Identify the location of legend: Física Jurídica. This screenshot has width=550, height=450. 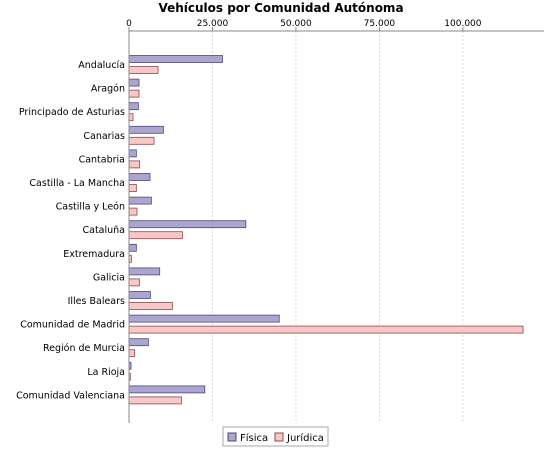
(275, 436).